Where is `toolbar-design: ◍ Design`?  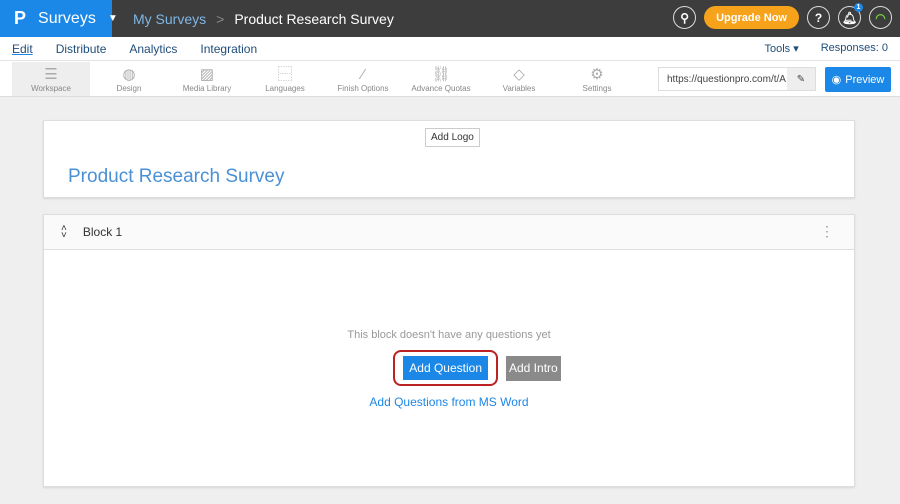
toolbar-design: ◍ Design is located at coordinates (129, 79).